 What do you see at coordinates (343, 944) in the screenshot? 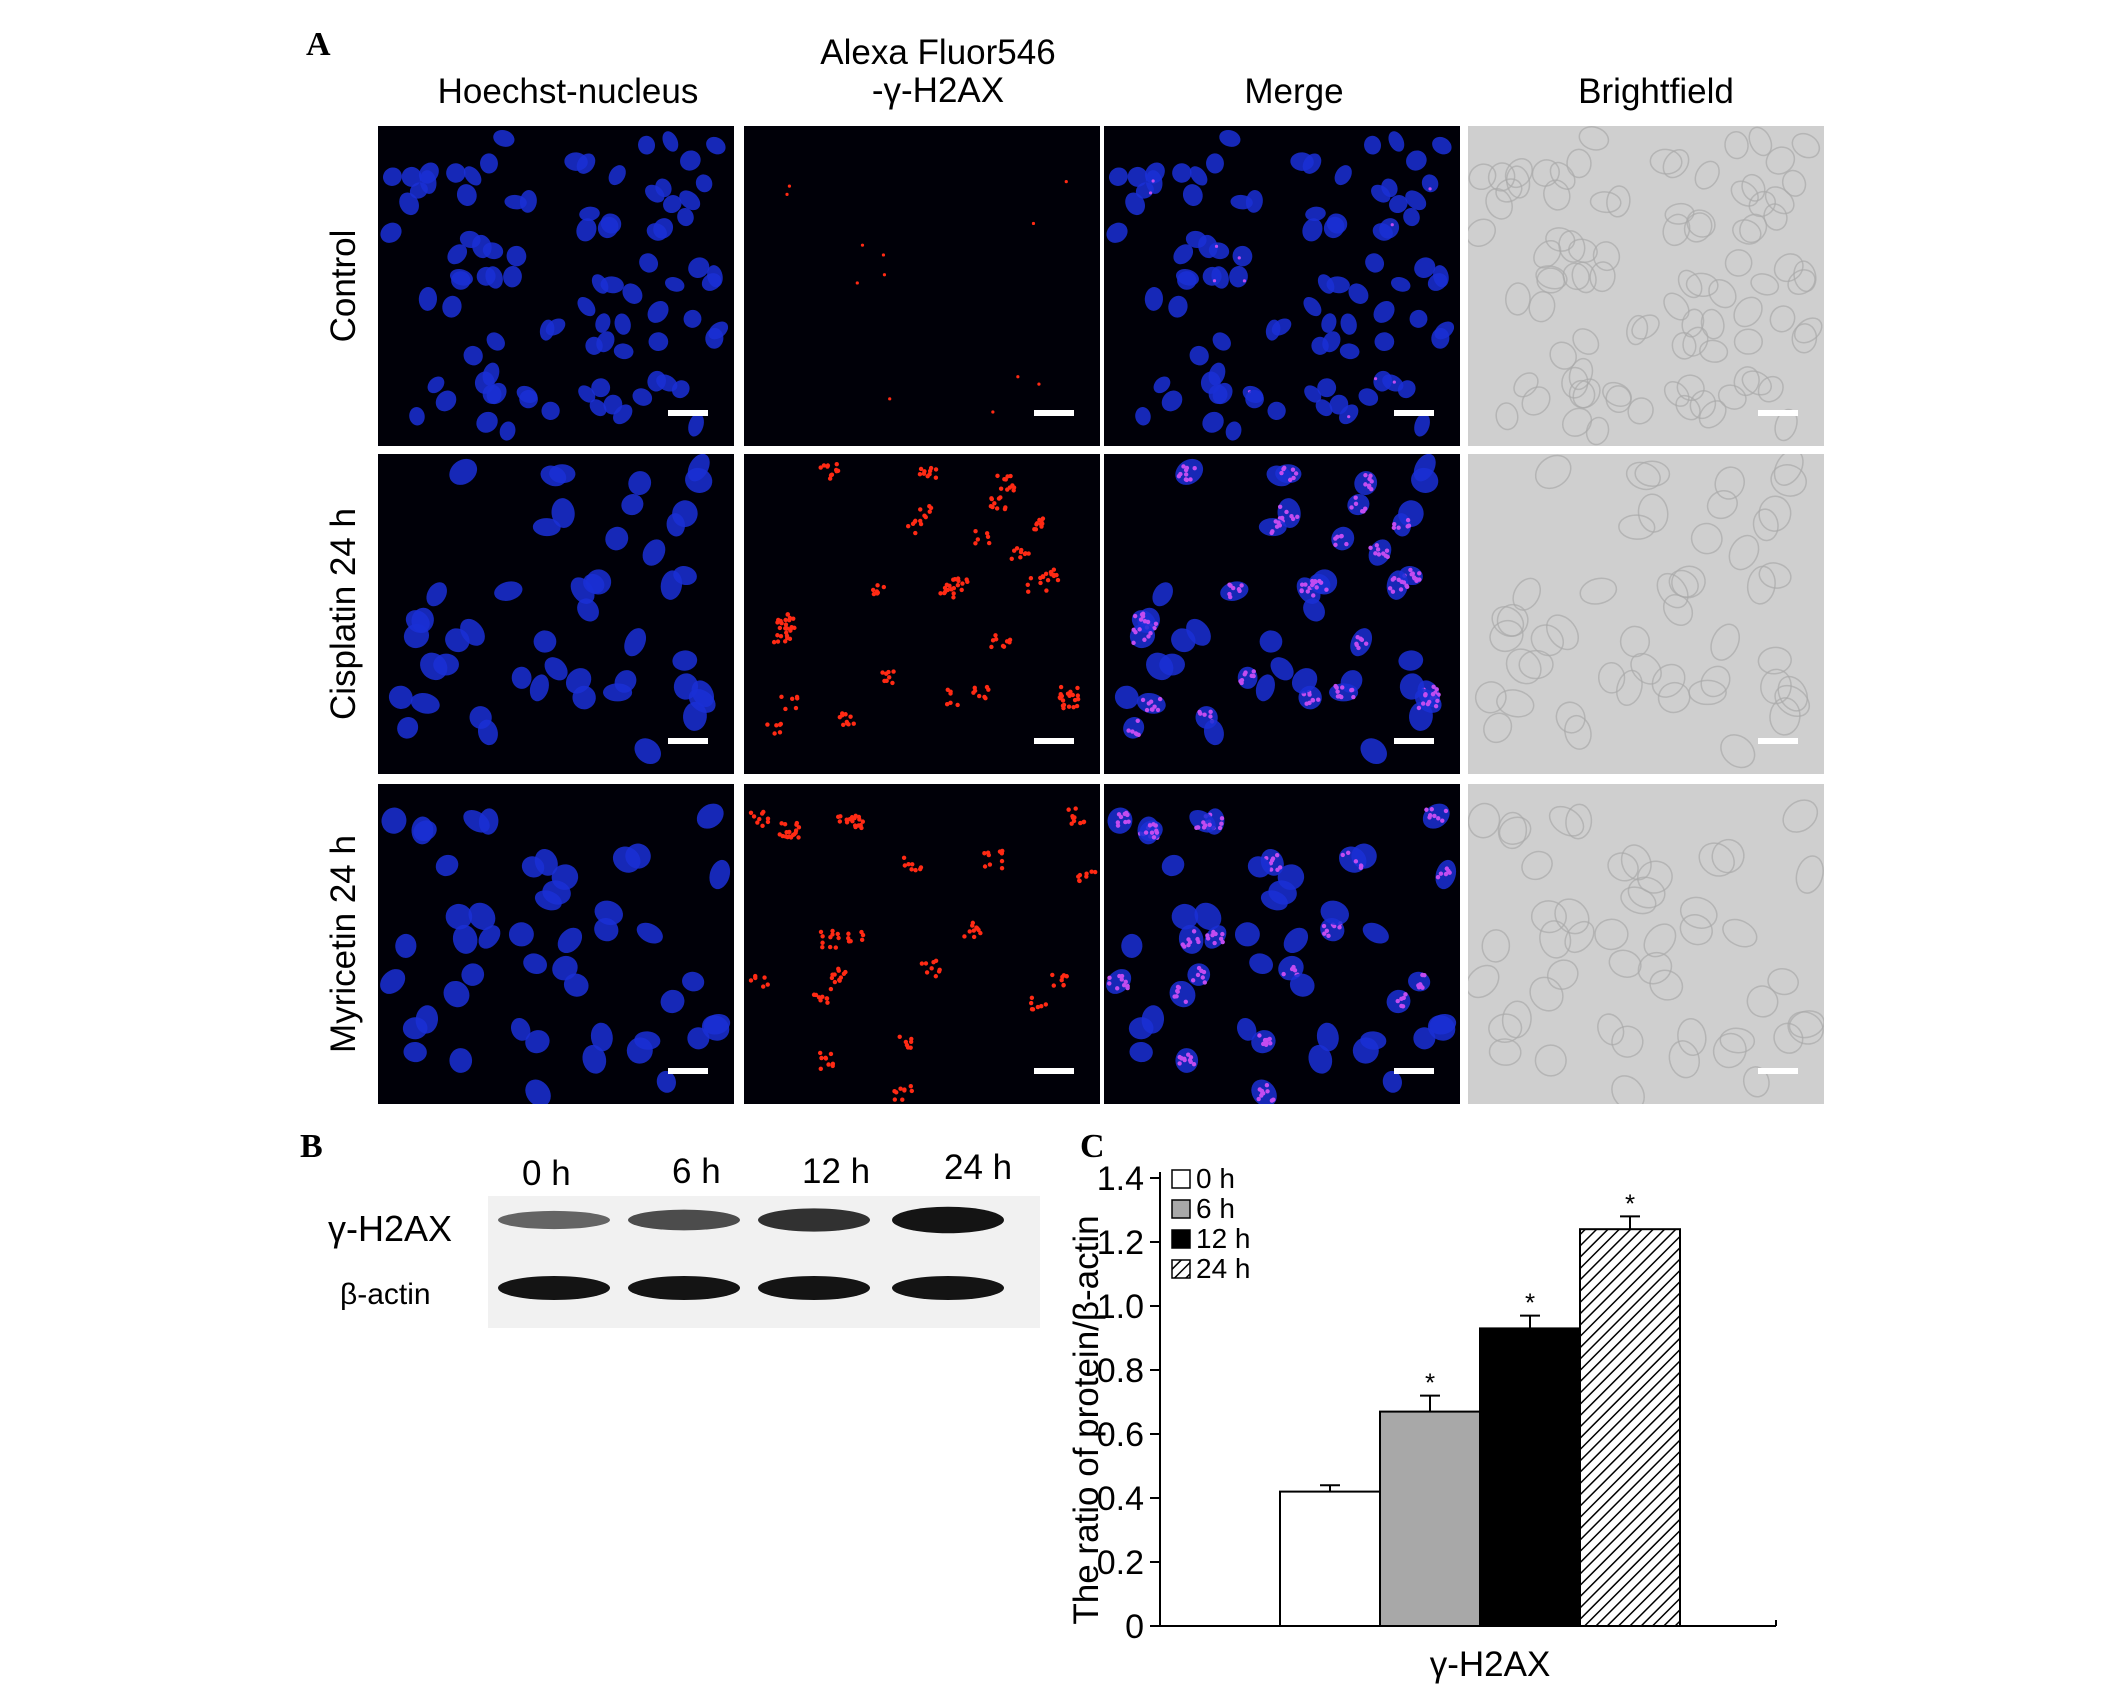
I see `row-label-myricetin: Myricetin 24 h` at bounding box center [343, 944].